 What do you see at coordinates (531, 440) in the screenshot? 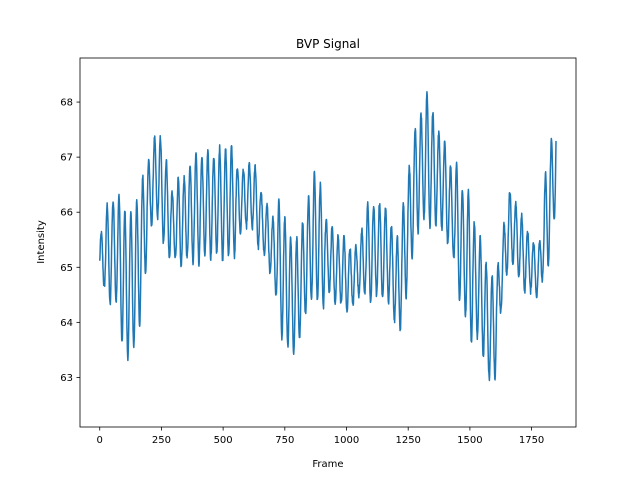
I see `x-tick-label: 1750` at bounding box center [531, 440].